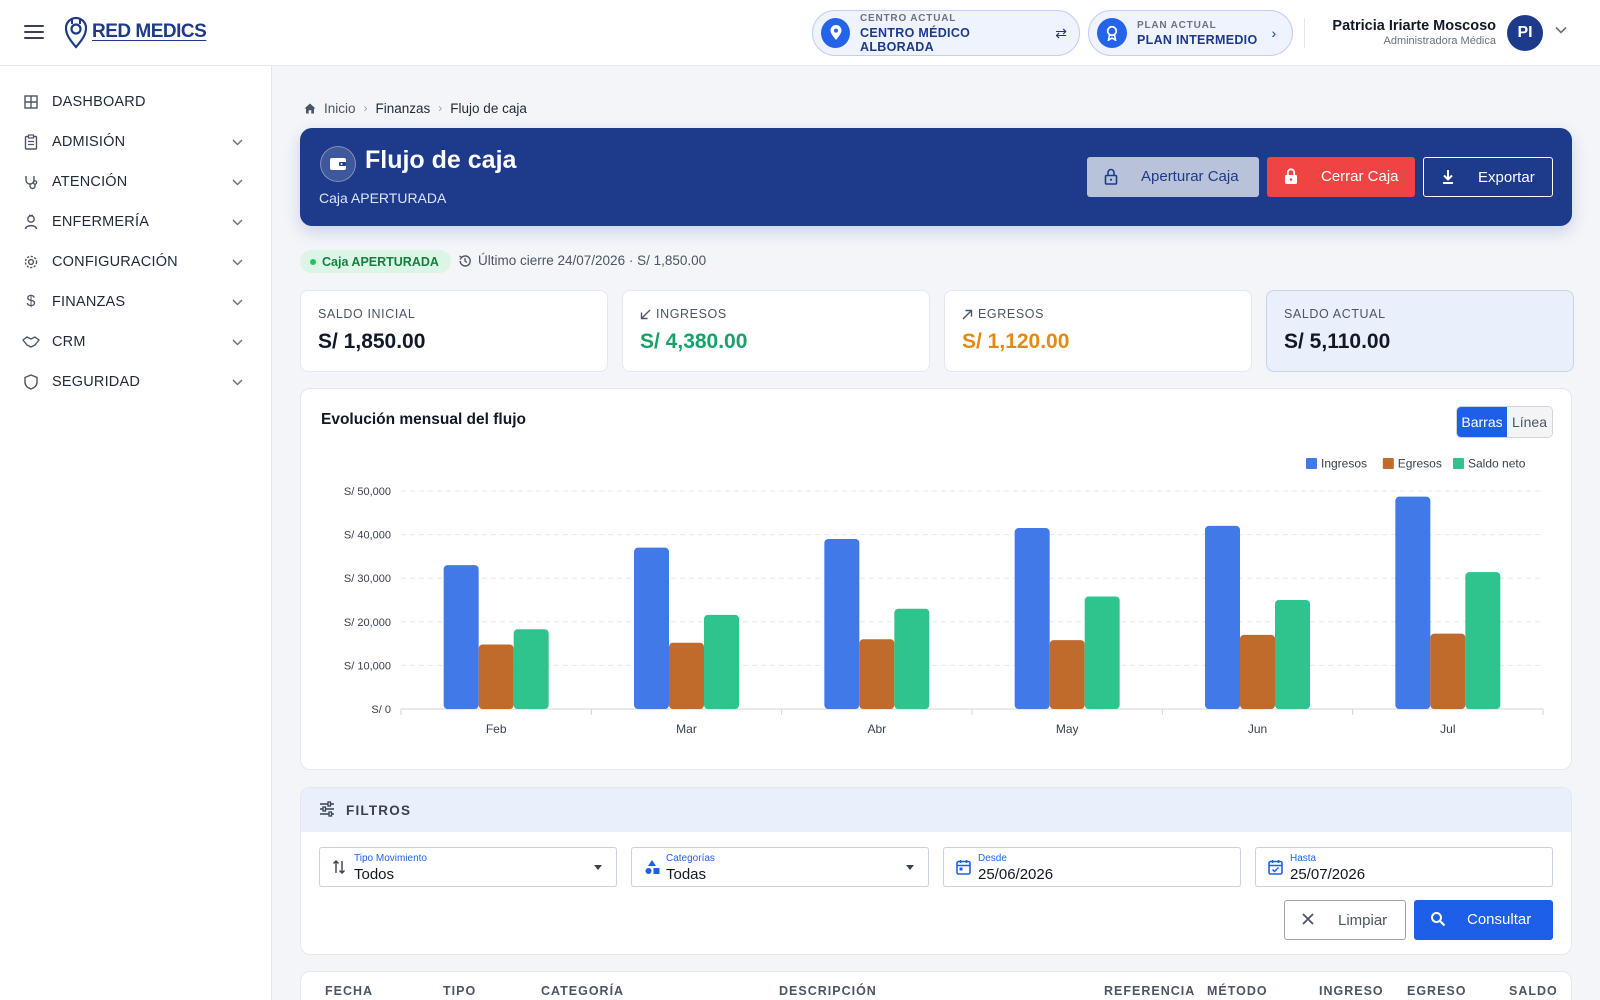 This screenshot has width=1600, height=1000. I want to click on sidebar-item-seguridad: SEGURIDAD, so click(136, 382).